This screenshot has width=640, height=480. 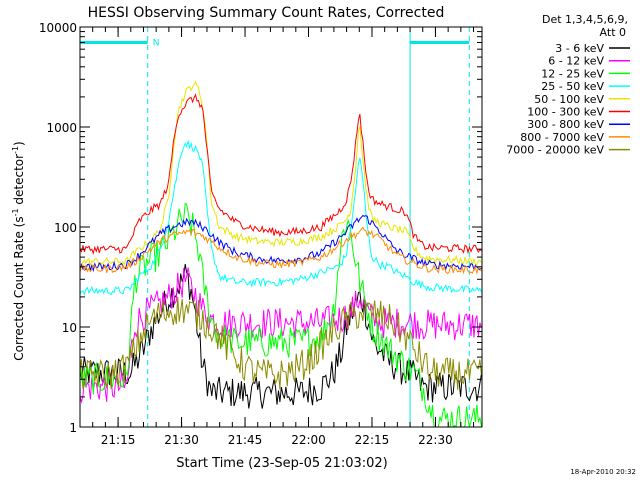 What do you see at coordinates (275, 43) in the screenshot?
I see `night-bar-layer: N` at bounding box center [275, 43].